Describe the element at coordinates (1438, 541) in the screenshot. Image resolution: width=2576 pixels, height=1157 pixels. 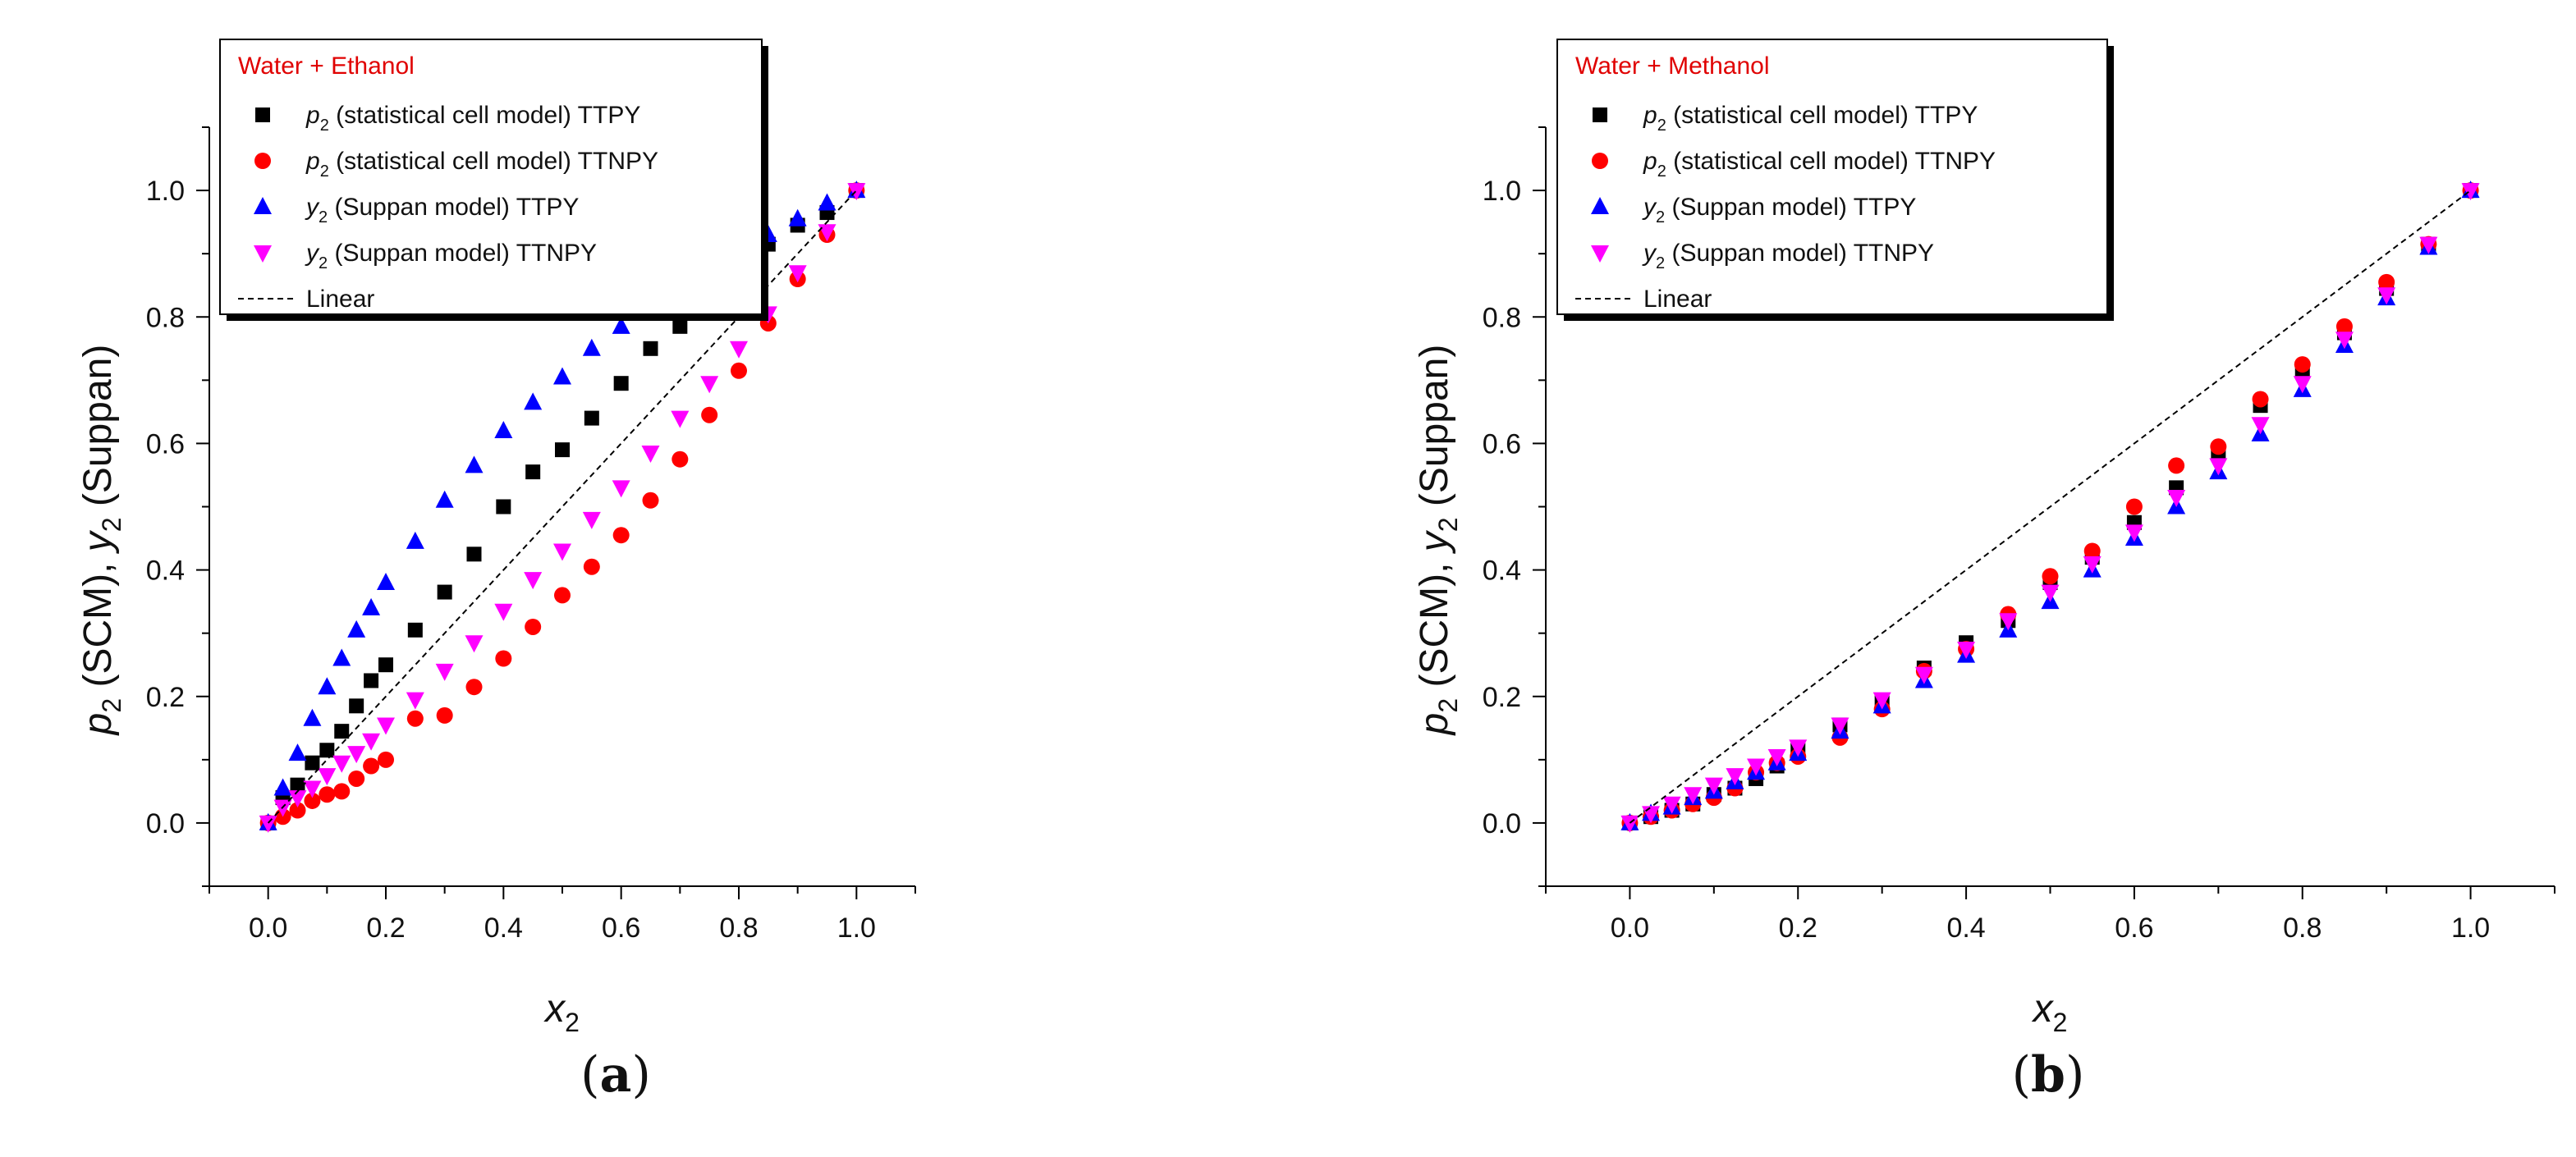
I see `y-axis-title: p2 (SCM), y2 (Suppan)` at that location.